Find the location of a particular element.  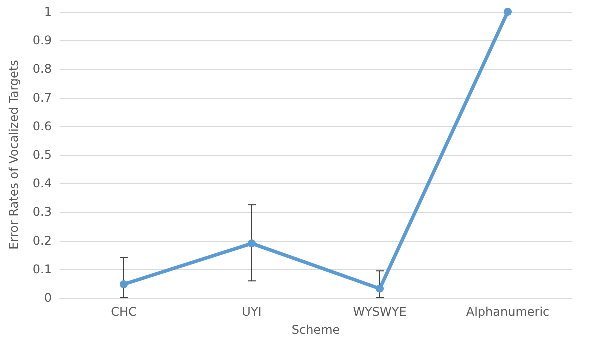

x-tick-label: UYI is located at coordinates (252, 312).